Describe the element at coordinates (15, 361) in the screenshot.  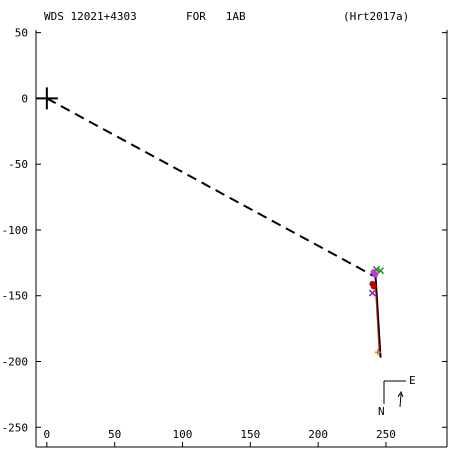
I see `y-tick-label: -200` at that location.